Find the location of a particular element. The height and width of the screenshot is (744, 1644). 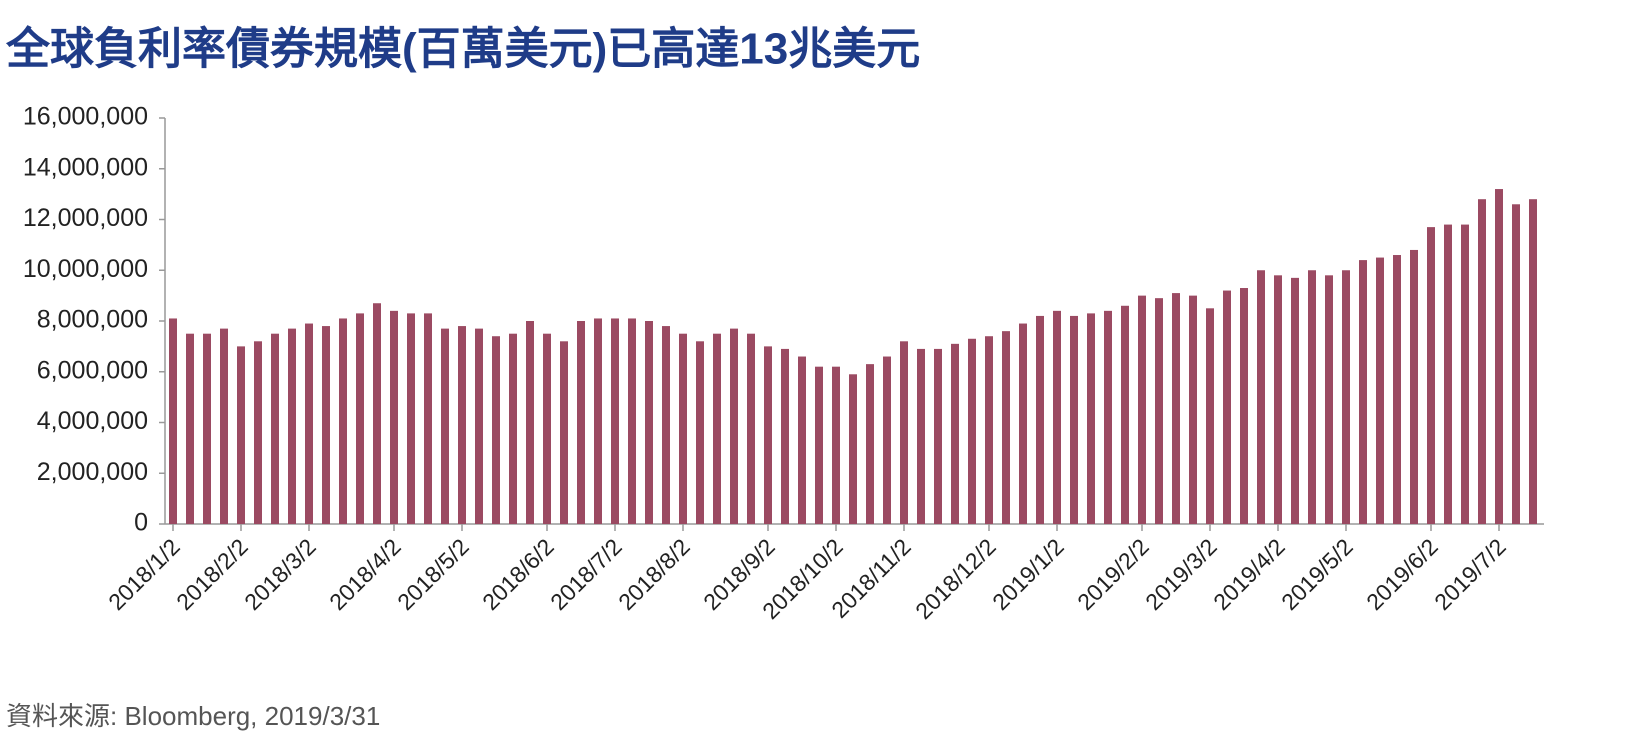

y-tick-label: 14,000,000 is located at coordinates (85, 167).